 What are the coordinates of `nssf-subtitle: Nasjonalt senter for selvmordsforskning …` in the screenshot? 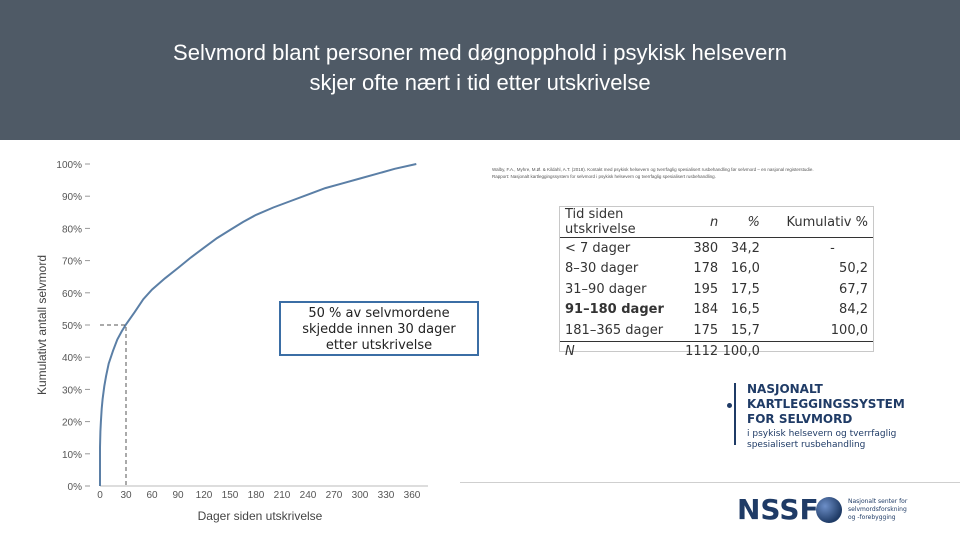 It's located at (877, 510).